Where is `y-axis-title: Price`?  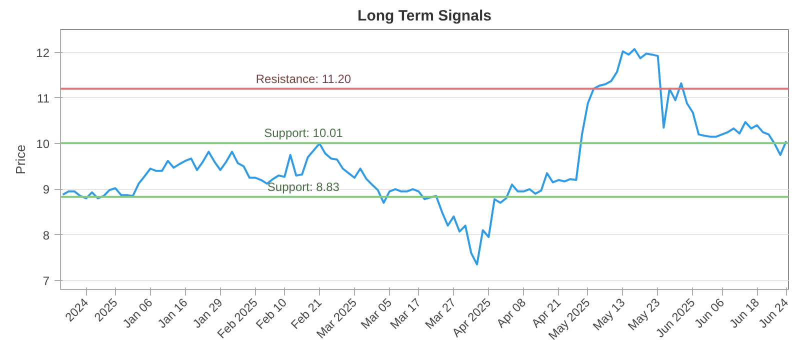 y-axis-title: Price is located at coordinates (20, 159).